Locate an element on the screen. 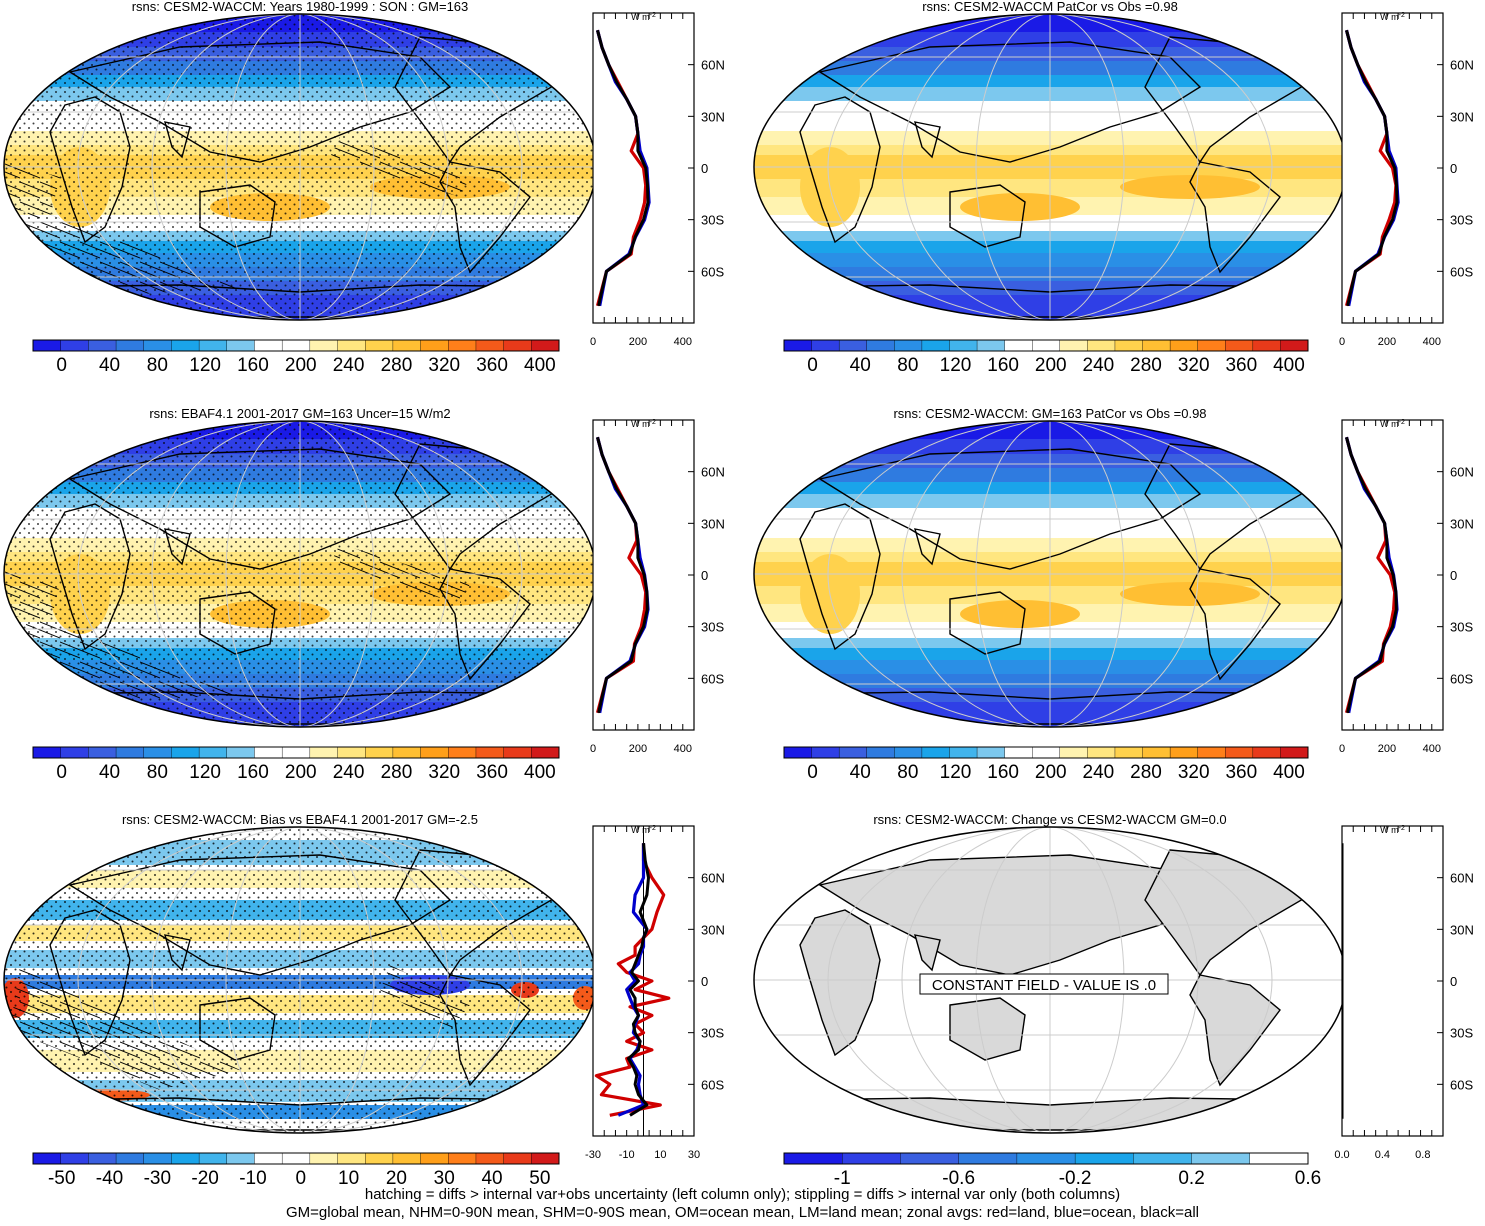  zonal-series-line is located at coordinates (632, 980).